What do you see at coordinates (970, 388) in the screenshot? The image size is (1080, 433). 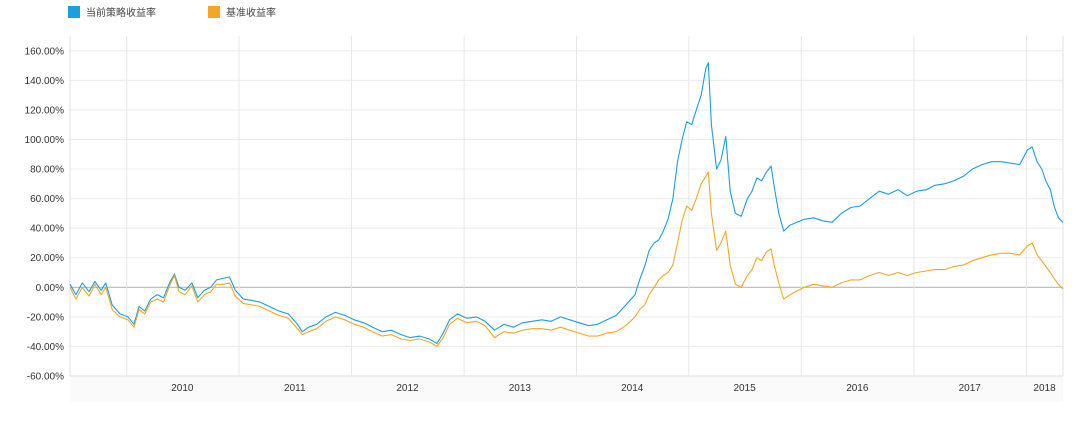 I see `x-tick-label: 2017` at bounding box center [970, 388].